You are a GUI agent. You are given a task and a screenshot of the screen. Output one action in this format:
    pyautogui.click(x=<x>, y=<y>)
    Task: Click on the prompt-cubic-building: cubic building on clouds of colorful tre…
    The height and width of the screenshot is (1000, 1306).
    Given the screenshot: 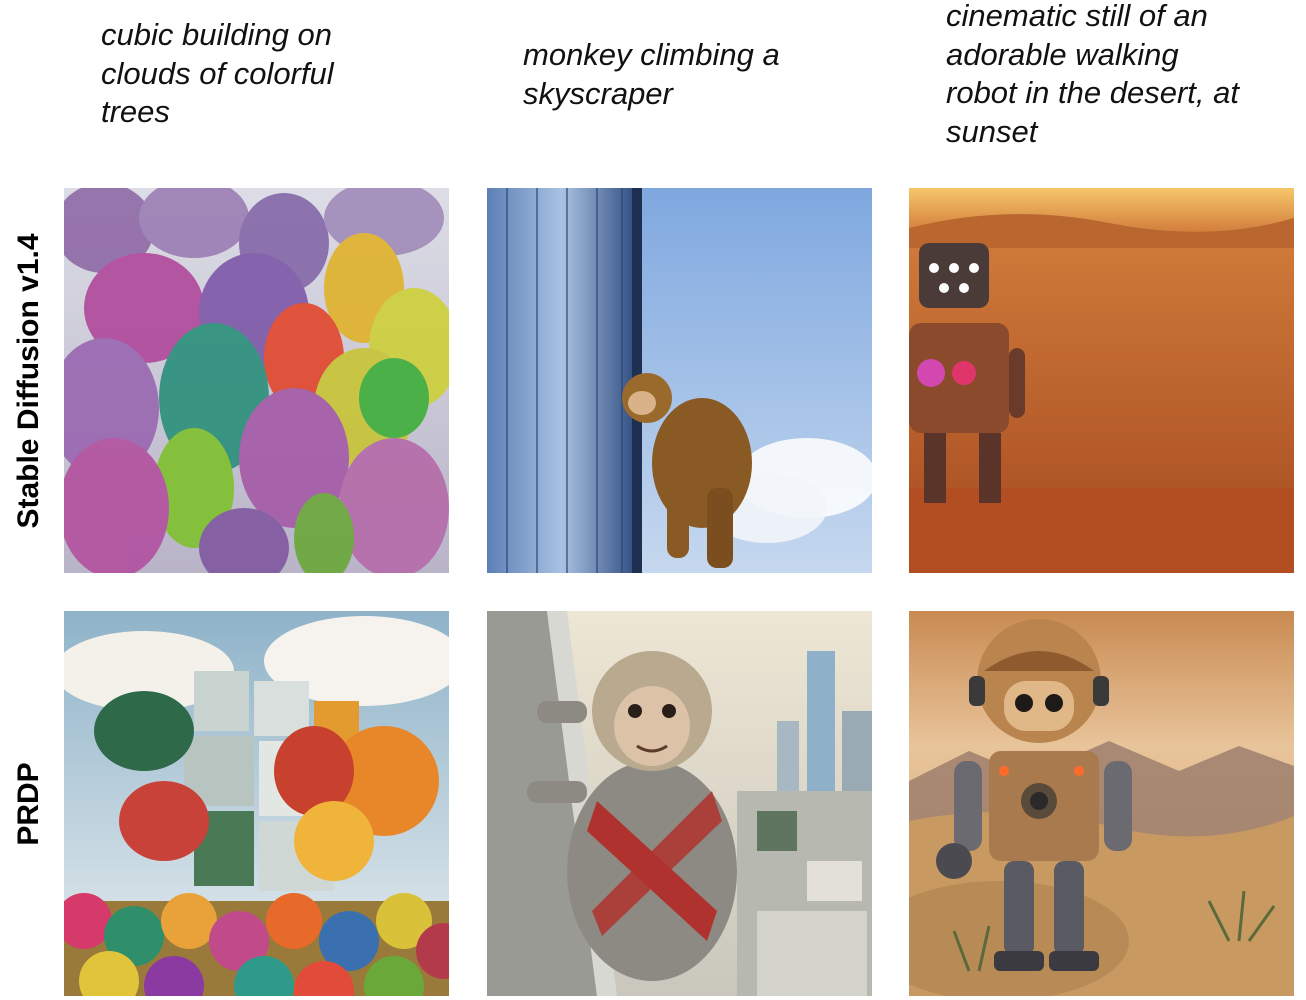 What is the action you would take?
    pyautogui.click(x=217, y=73)
    